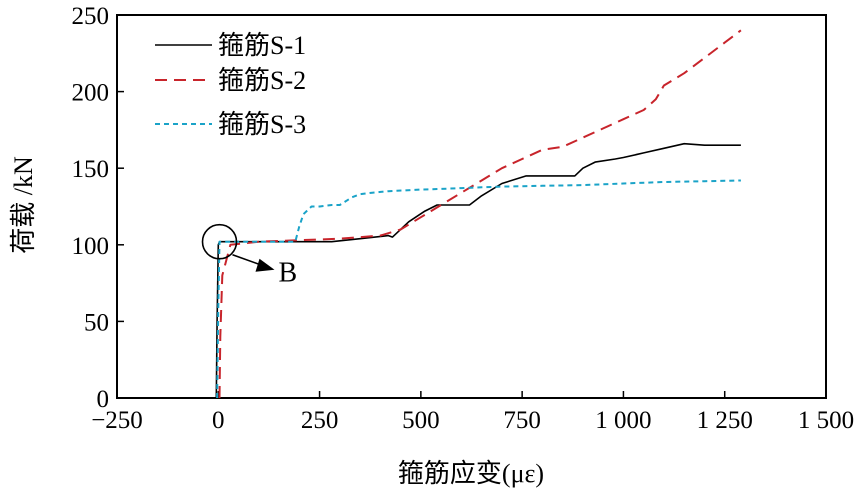 The image size is (867, 496). What do you see at coordinates (117, 420) in the screenshot?
I see `x-tick-label: −250` at bounding box center [117, 420].